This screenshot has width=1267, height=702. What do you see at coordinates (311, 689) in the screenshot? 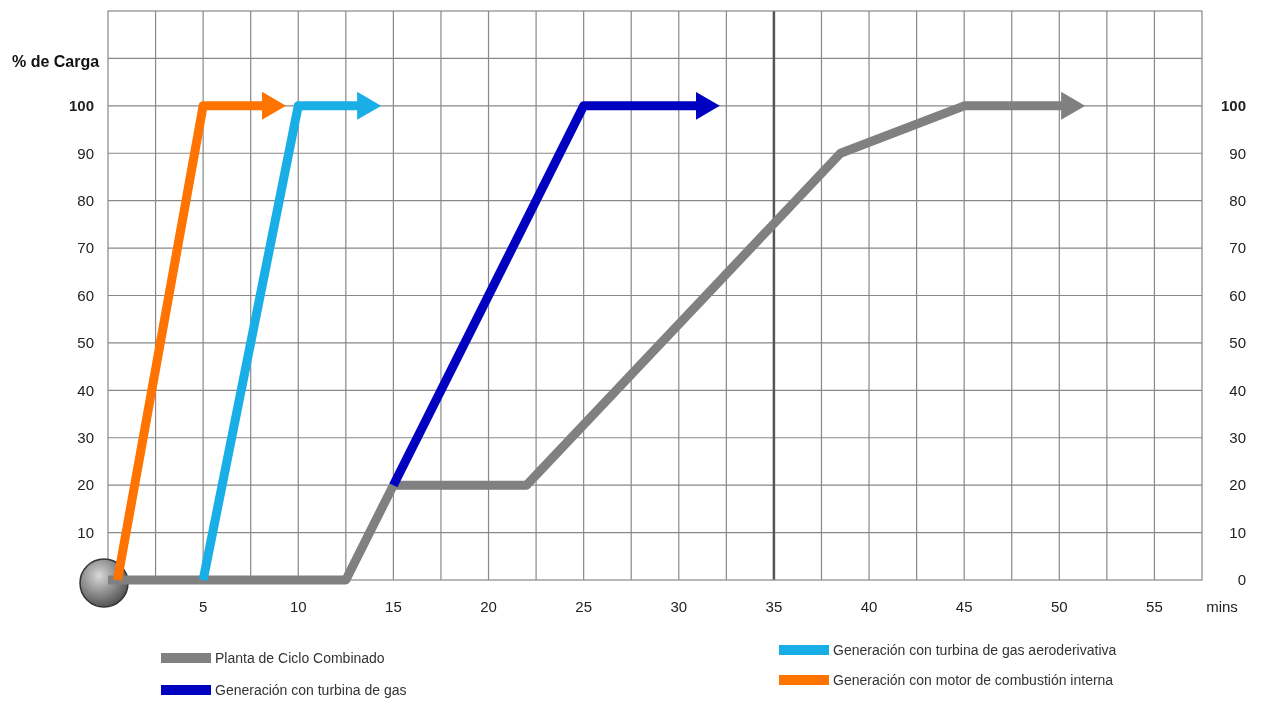
I see `legend-label: Generación con turbina de gas` at bounding box center [311, 689].